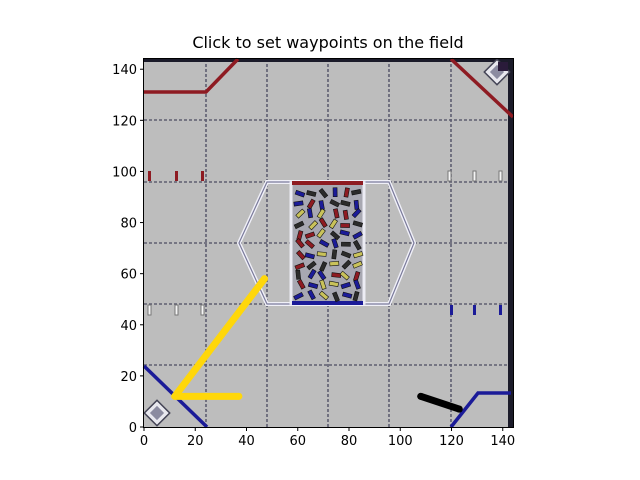 The image size is (640, 480). What do you see at coordinates (128, 326) in the screenshot?
I see `y-tick-label: 40` at bounding box center [128, 326].